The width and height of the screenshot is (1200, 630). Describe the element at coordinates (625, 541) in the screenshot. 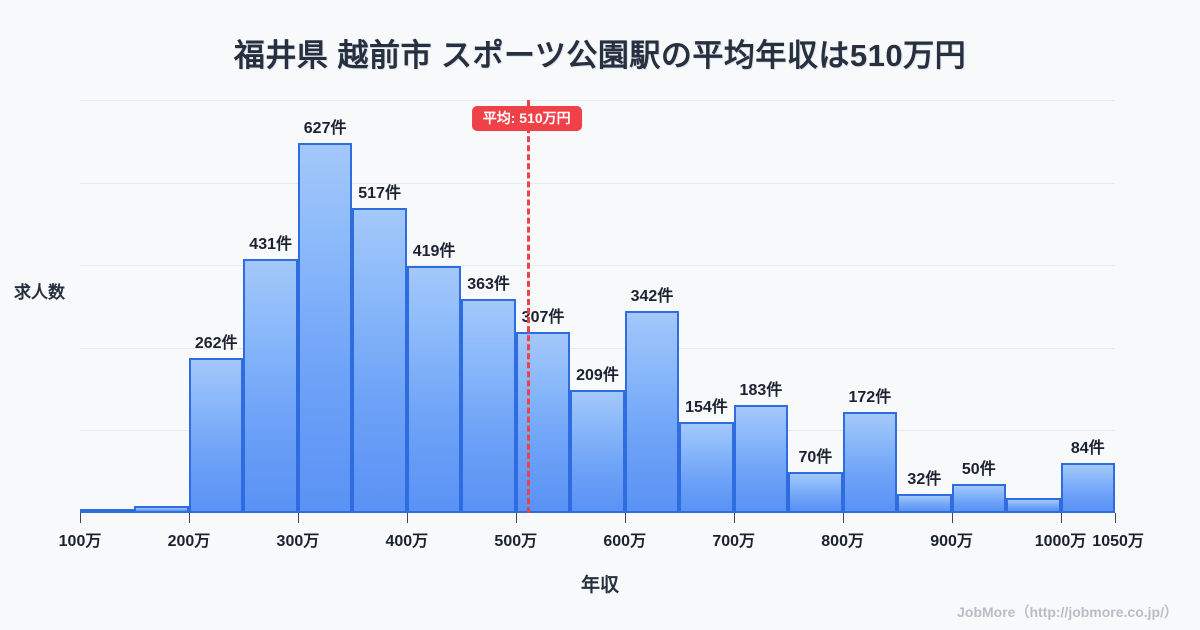

I see `x-axis-tick-label: 600万` at that location.